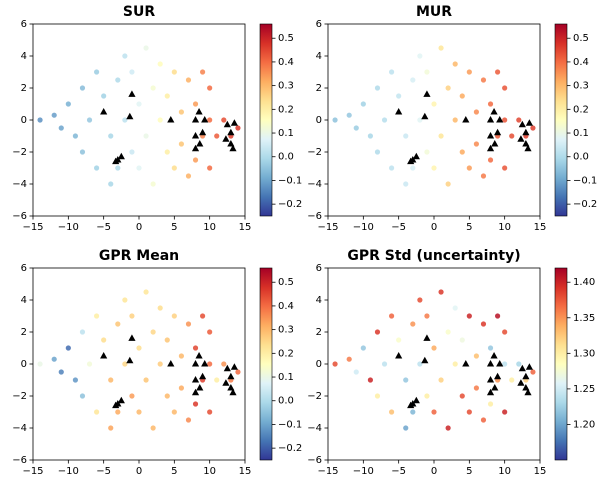  Describe the element at coordinates (327, 227) in the screenshot. I see `x-tick-label: −15` at that location.